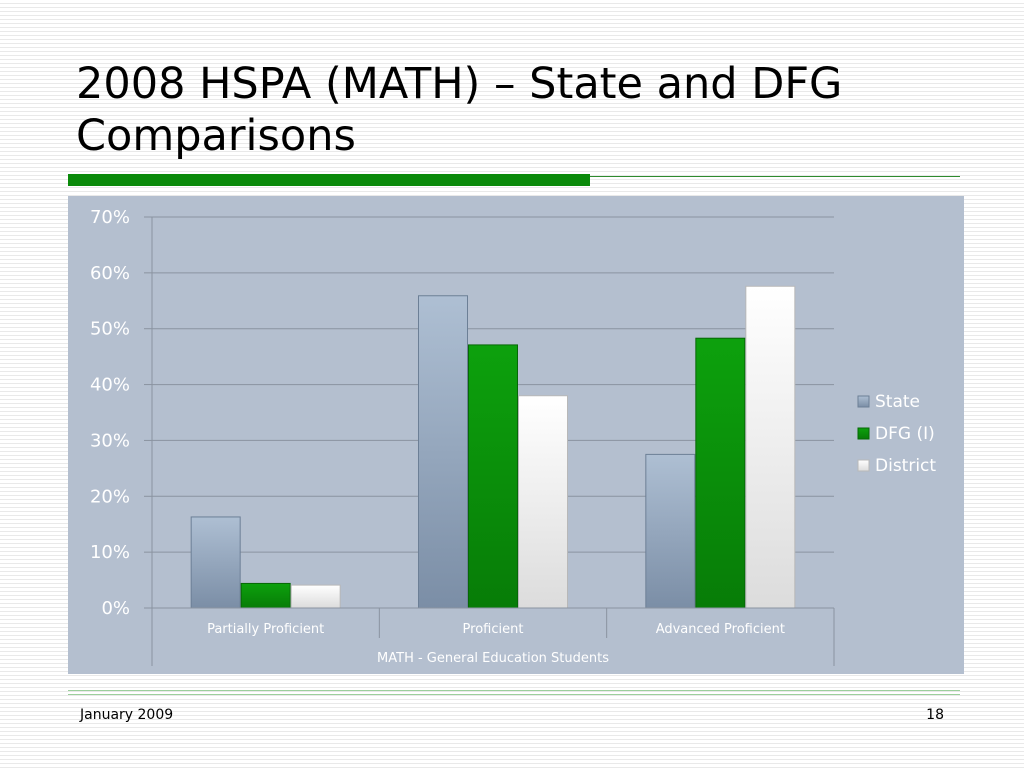 This screenshot has height=768, width=1024. I want to click on y-tick-label: 50%, so click(110, 329).